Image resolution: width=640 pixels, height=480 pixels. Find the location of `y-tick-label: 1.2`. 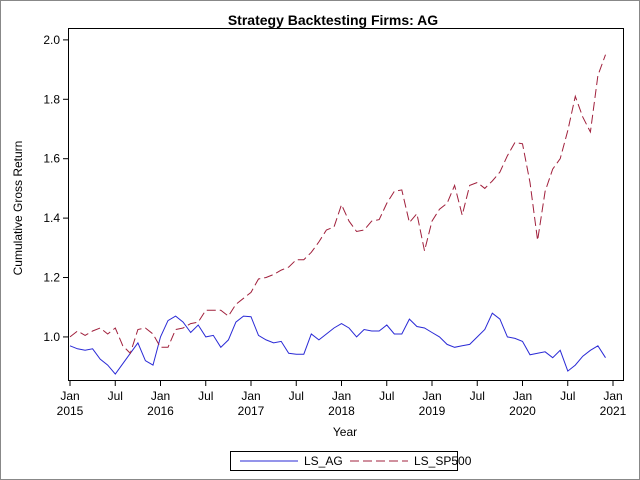

y-tick-label: 1.2 is located at coordinates (51, 278).